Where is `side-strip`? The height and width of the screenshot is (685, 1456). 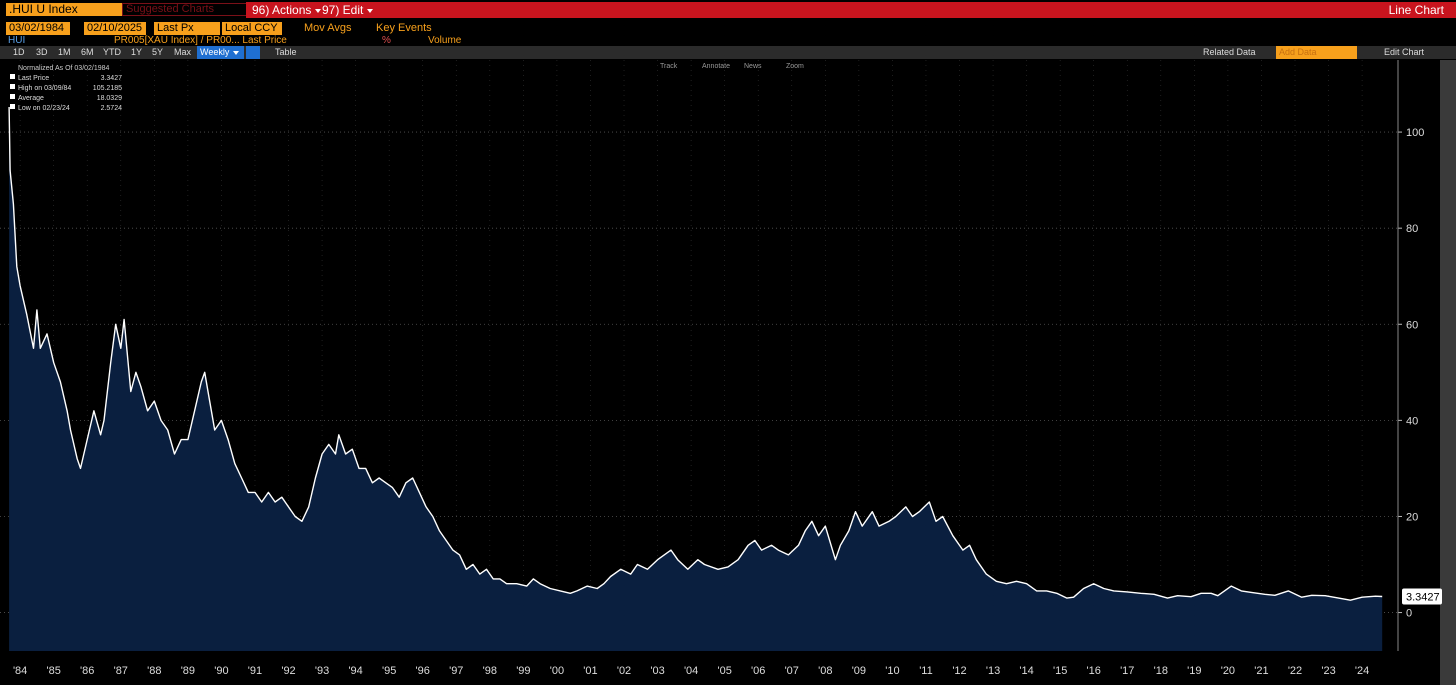 side-strip is located at coordinates (1448, 372).